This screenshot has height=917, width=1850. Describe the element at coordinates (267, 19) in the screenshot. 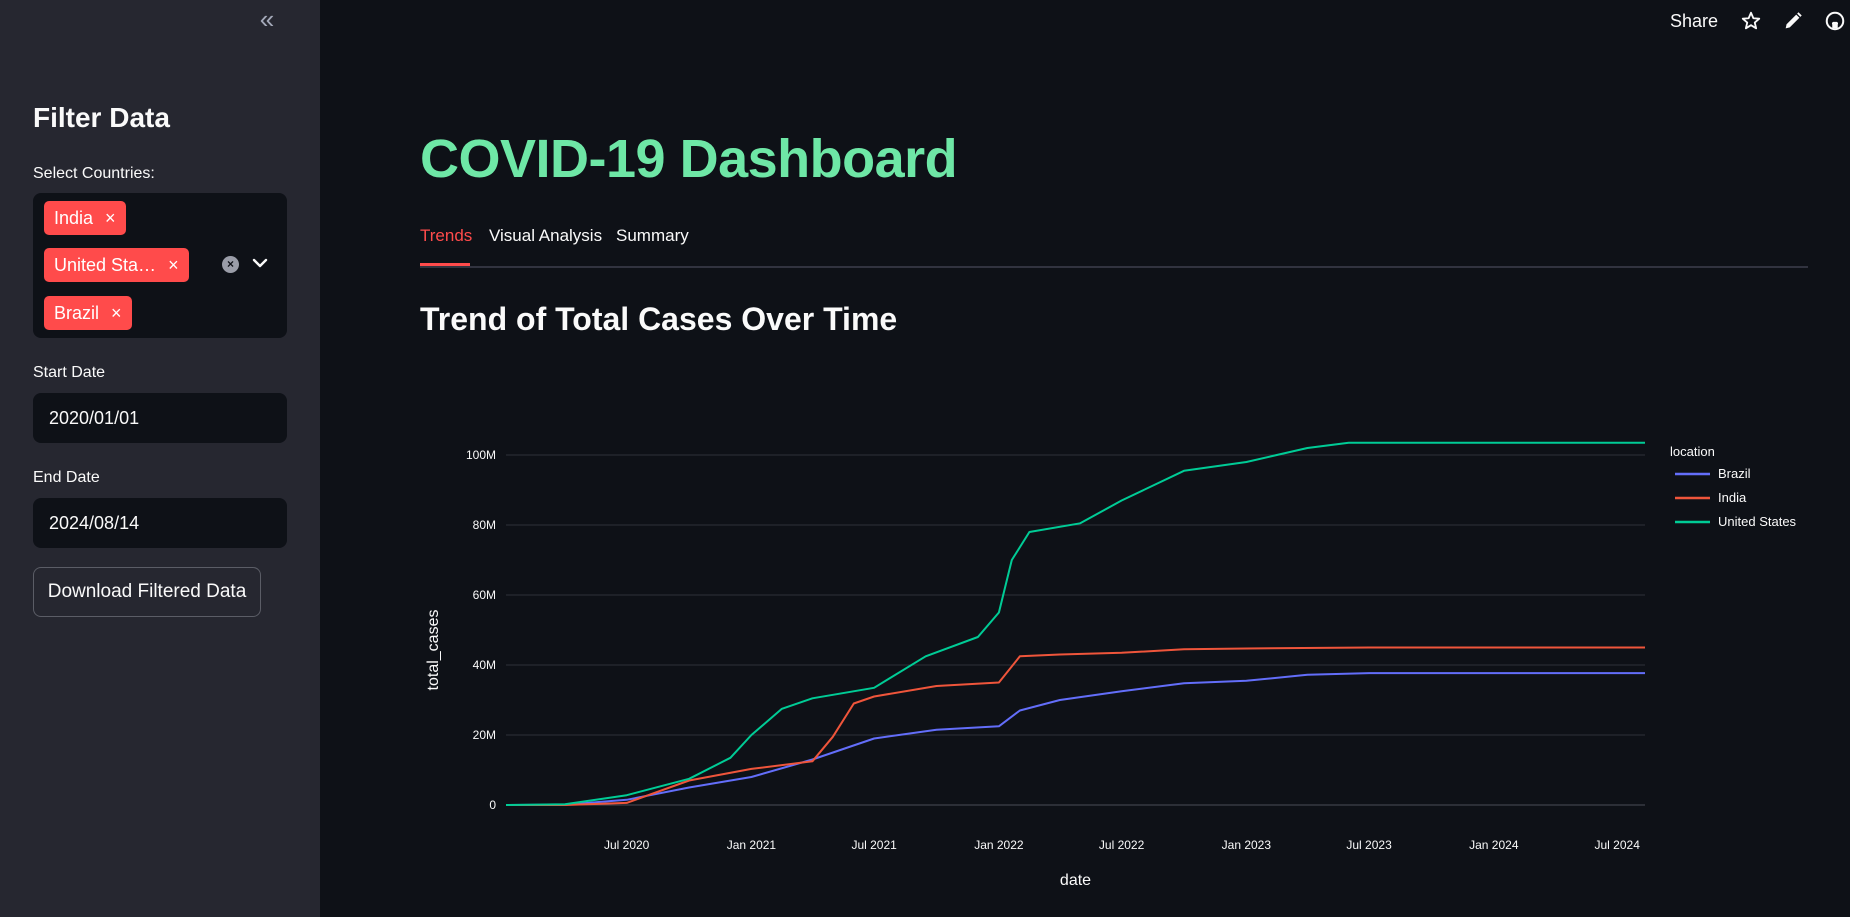

I see `double-chevron-left-icon: «` at that location.